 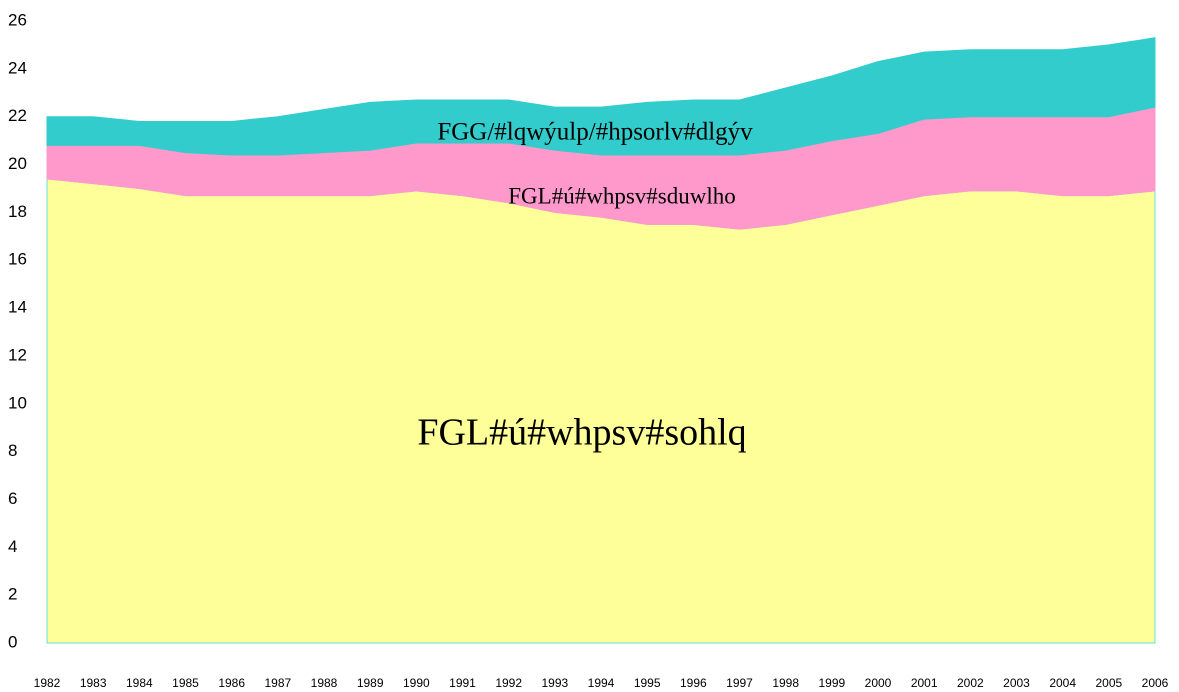 What do you see at coordinates (693, 683) in the screenshot?
I see `x-tick-label: 1996` at bounding box center [693, 683].